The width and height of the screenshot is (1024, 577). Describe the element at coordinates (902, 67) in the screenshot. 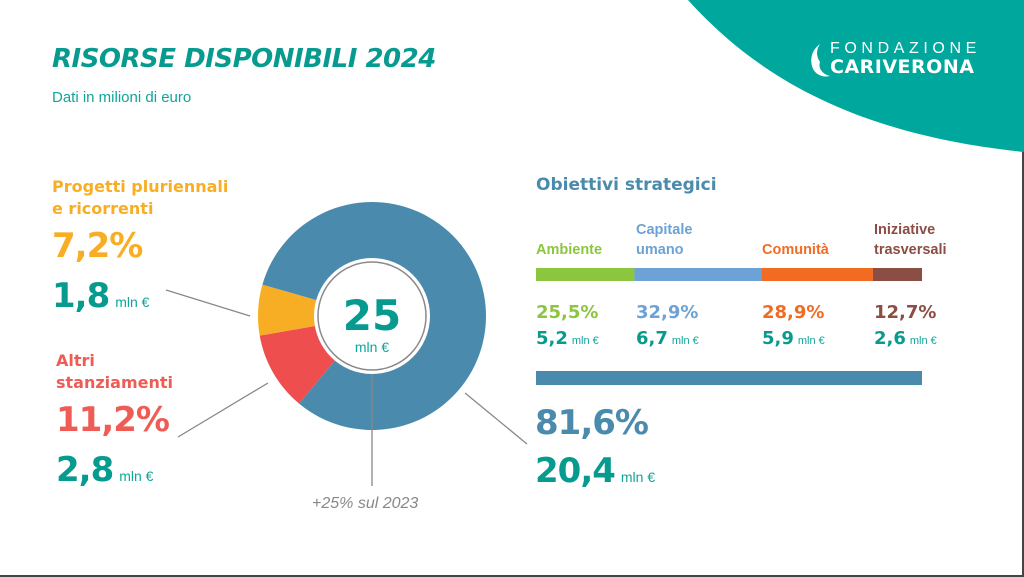

I see `logo-line2: CARIVERONA` at that location.